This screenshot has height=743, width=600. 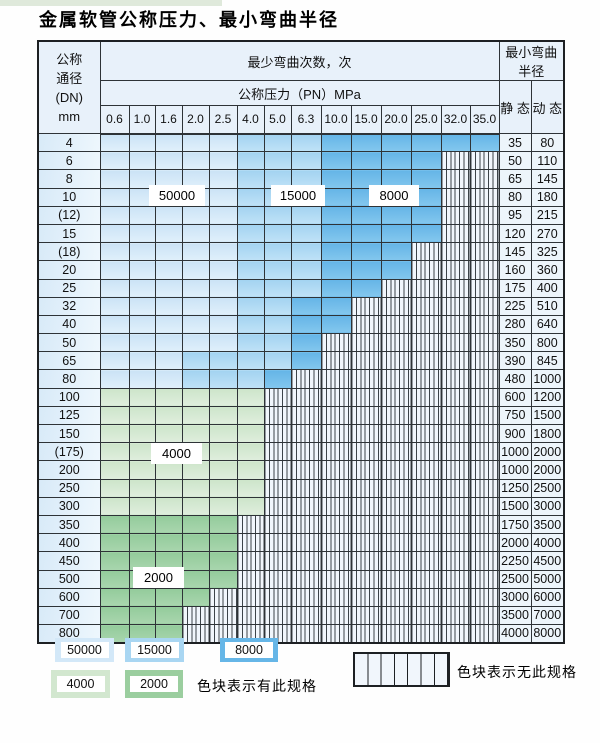 I want to click on dynamic-radius-cell: 1500, so click(x=547, y=415).